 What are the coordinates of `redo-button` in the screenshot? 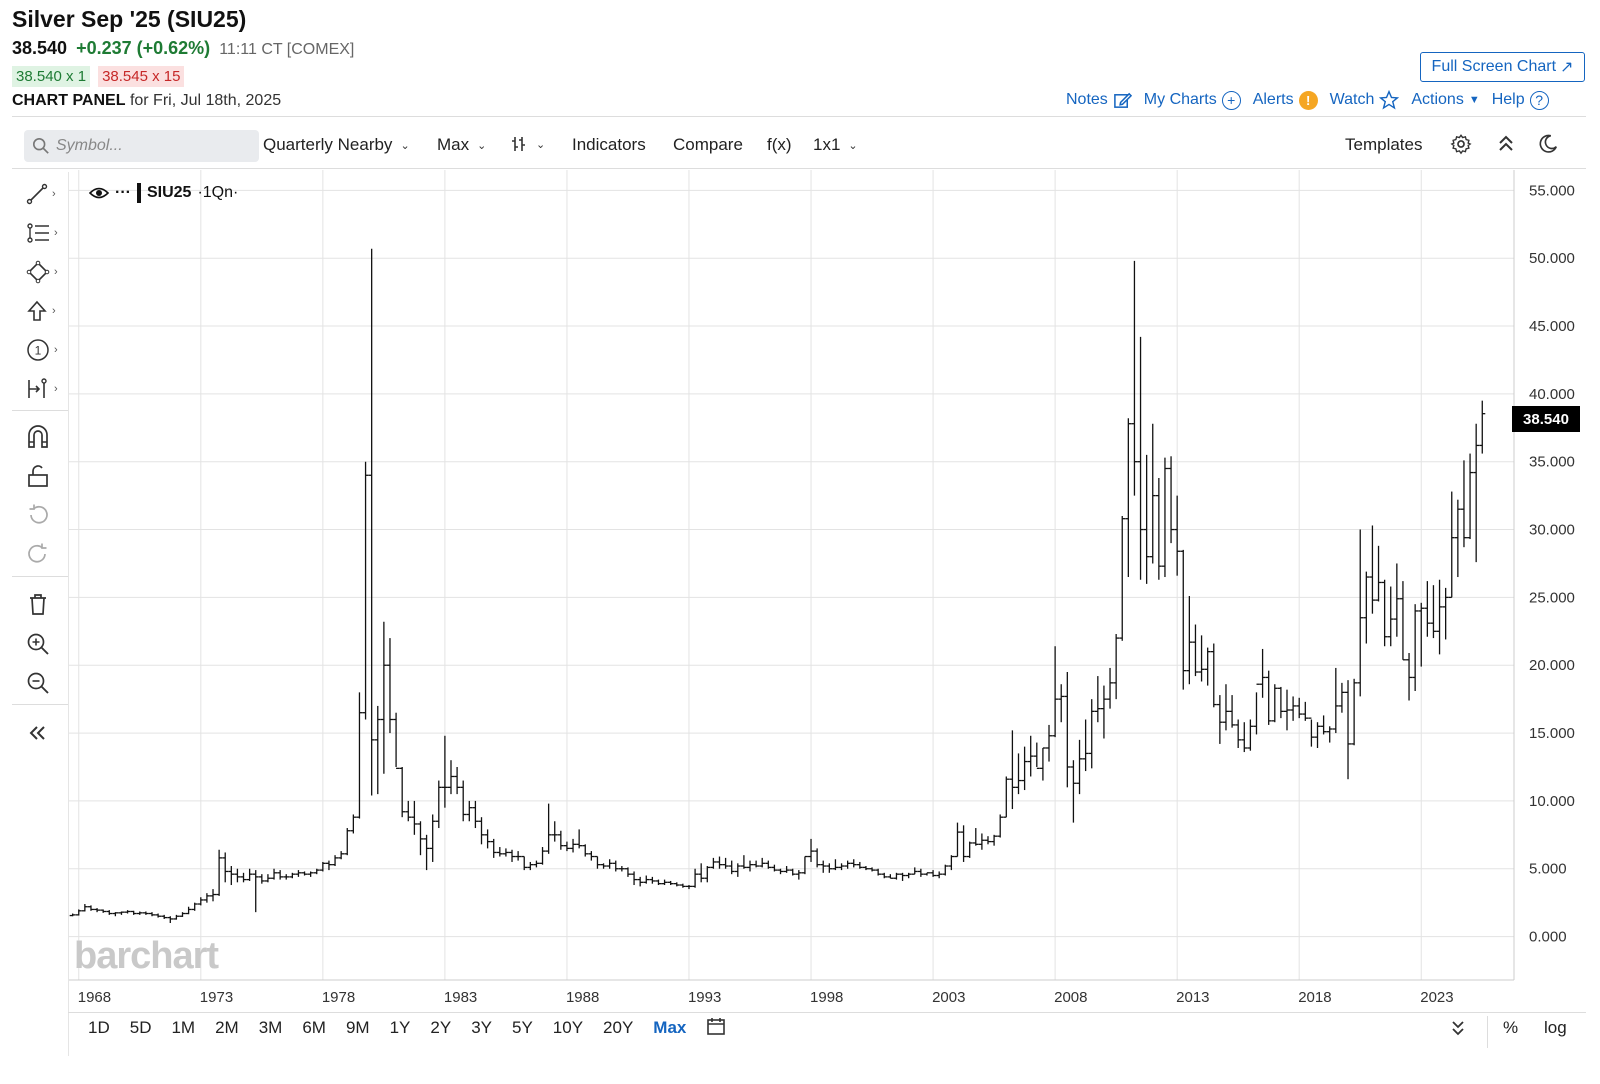 It's located at (47, 554).